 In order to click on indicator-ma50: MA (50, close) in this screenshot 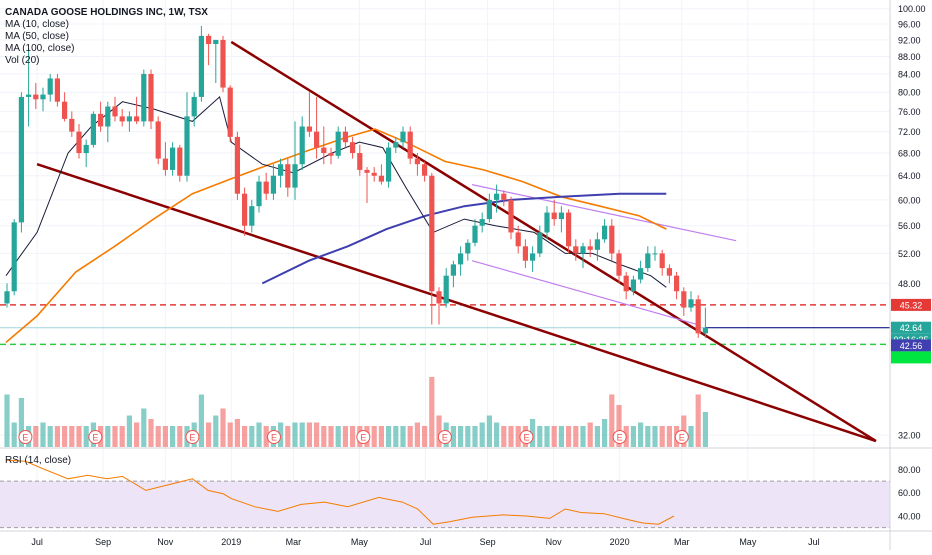, I will do `click(37, 36)`.